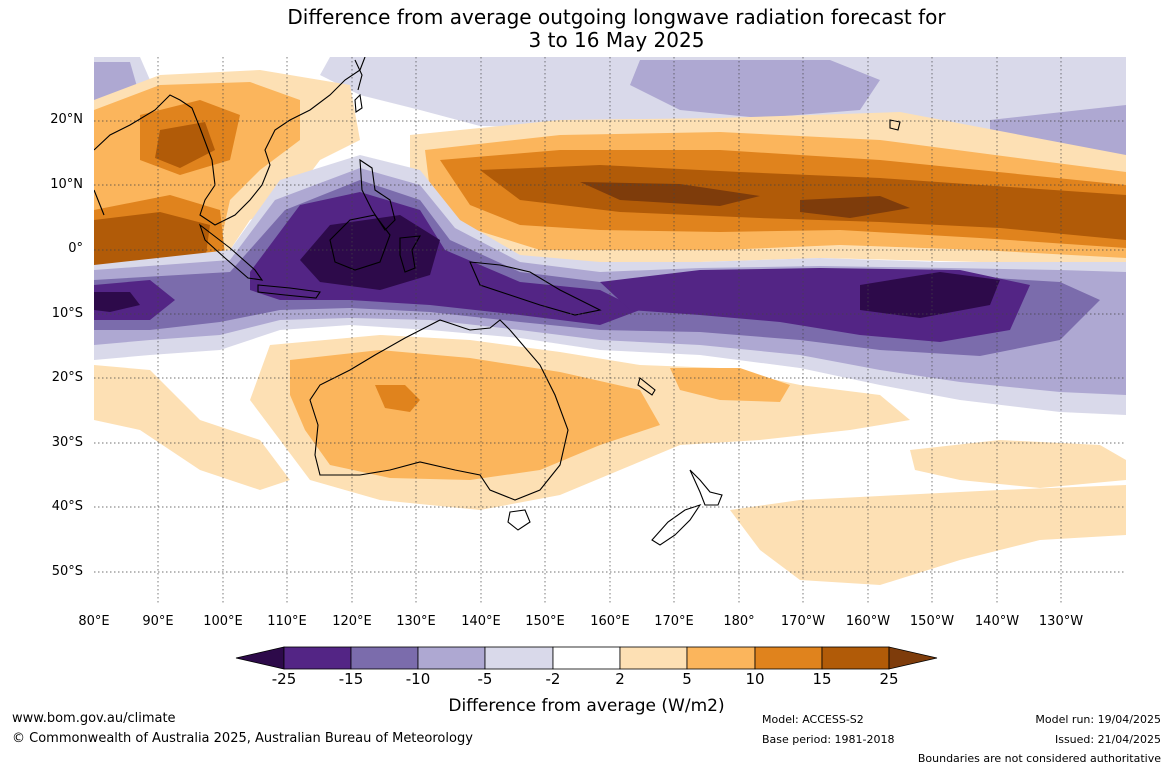 This screenshot has width=1173, height=770. What do you see at coordinates (66, 119) in the screenshot?
I see `lat-label-20n: 20°N` at bounding box center [66, 119].